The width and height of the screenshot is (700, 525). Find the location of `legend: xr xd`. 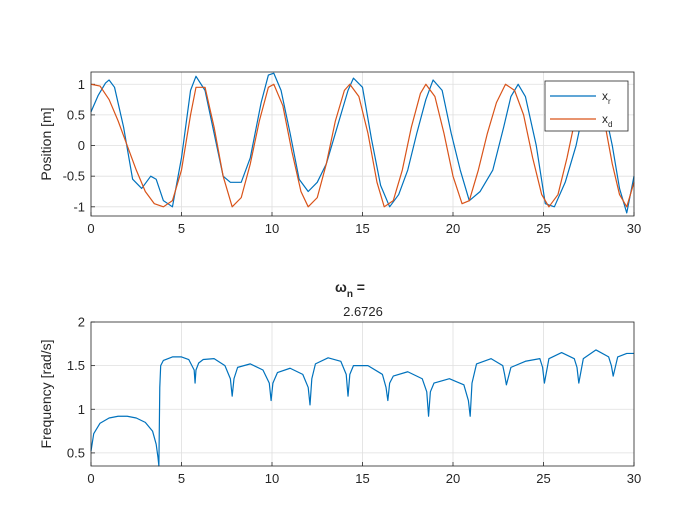

legend: xr xd is located at coordinates (586, 106).